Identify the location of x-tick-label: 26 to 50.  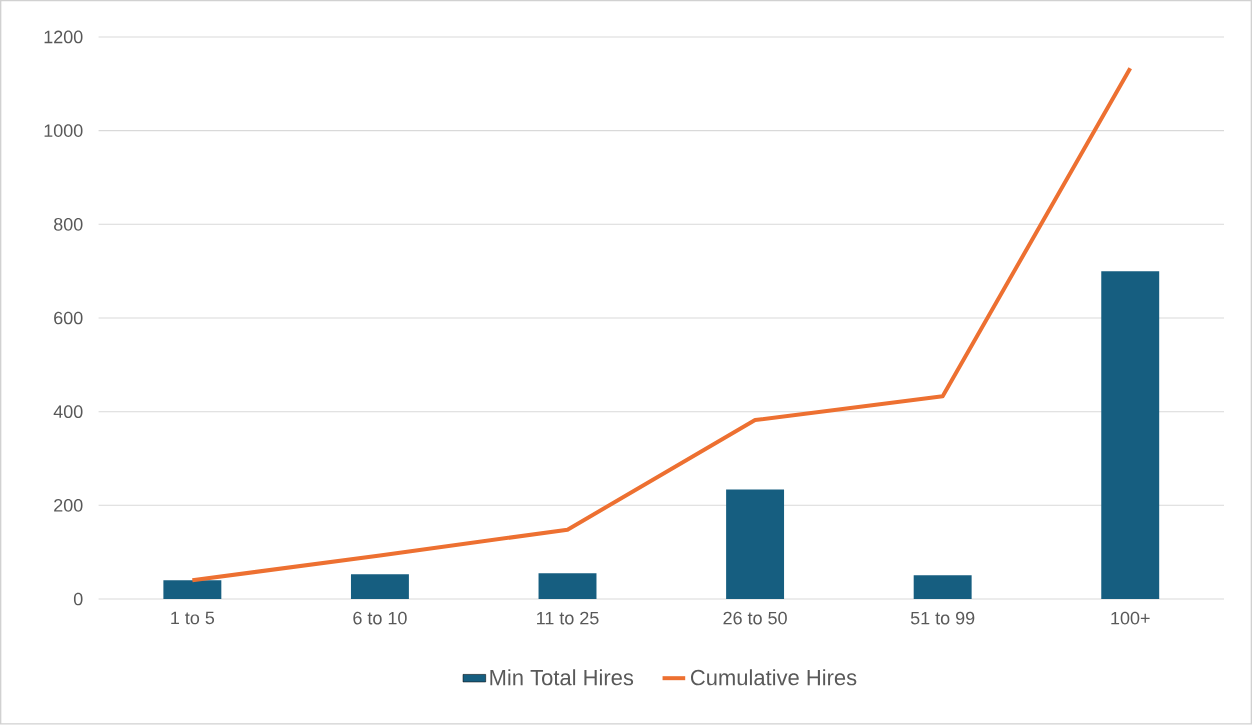
(755, 618).